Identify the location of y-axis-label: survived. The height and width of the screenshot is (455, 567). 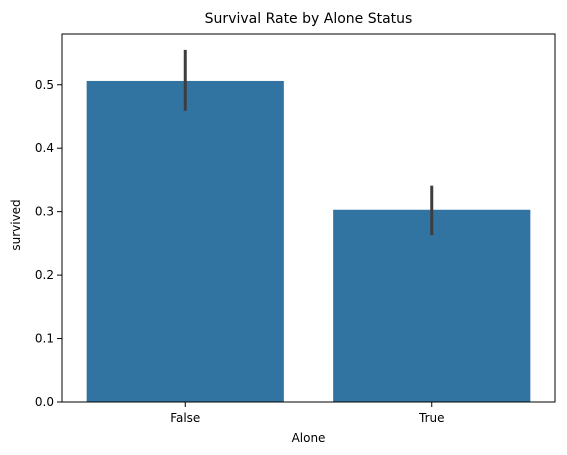
(16, 224).